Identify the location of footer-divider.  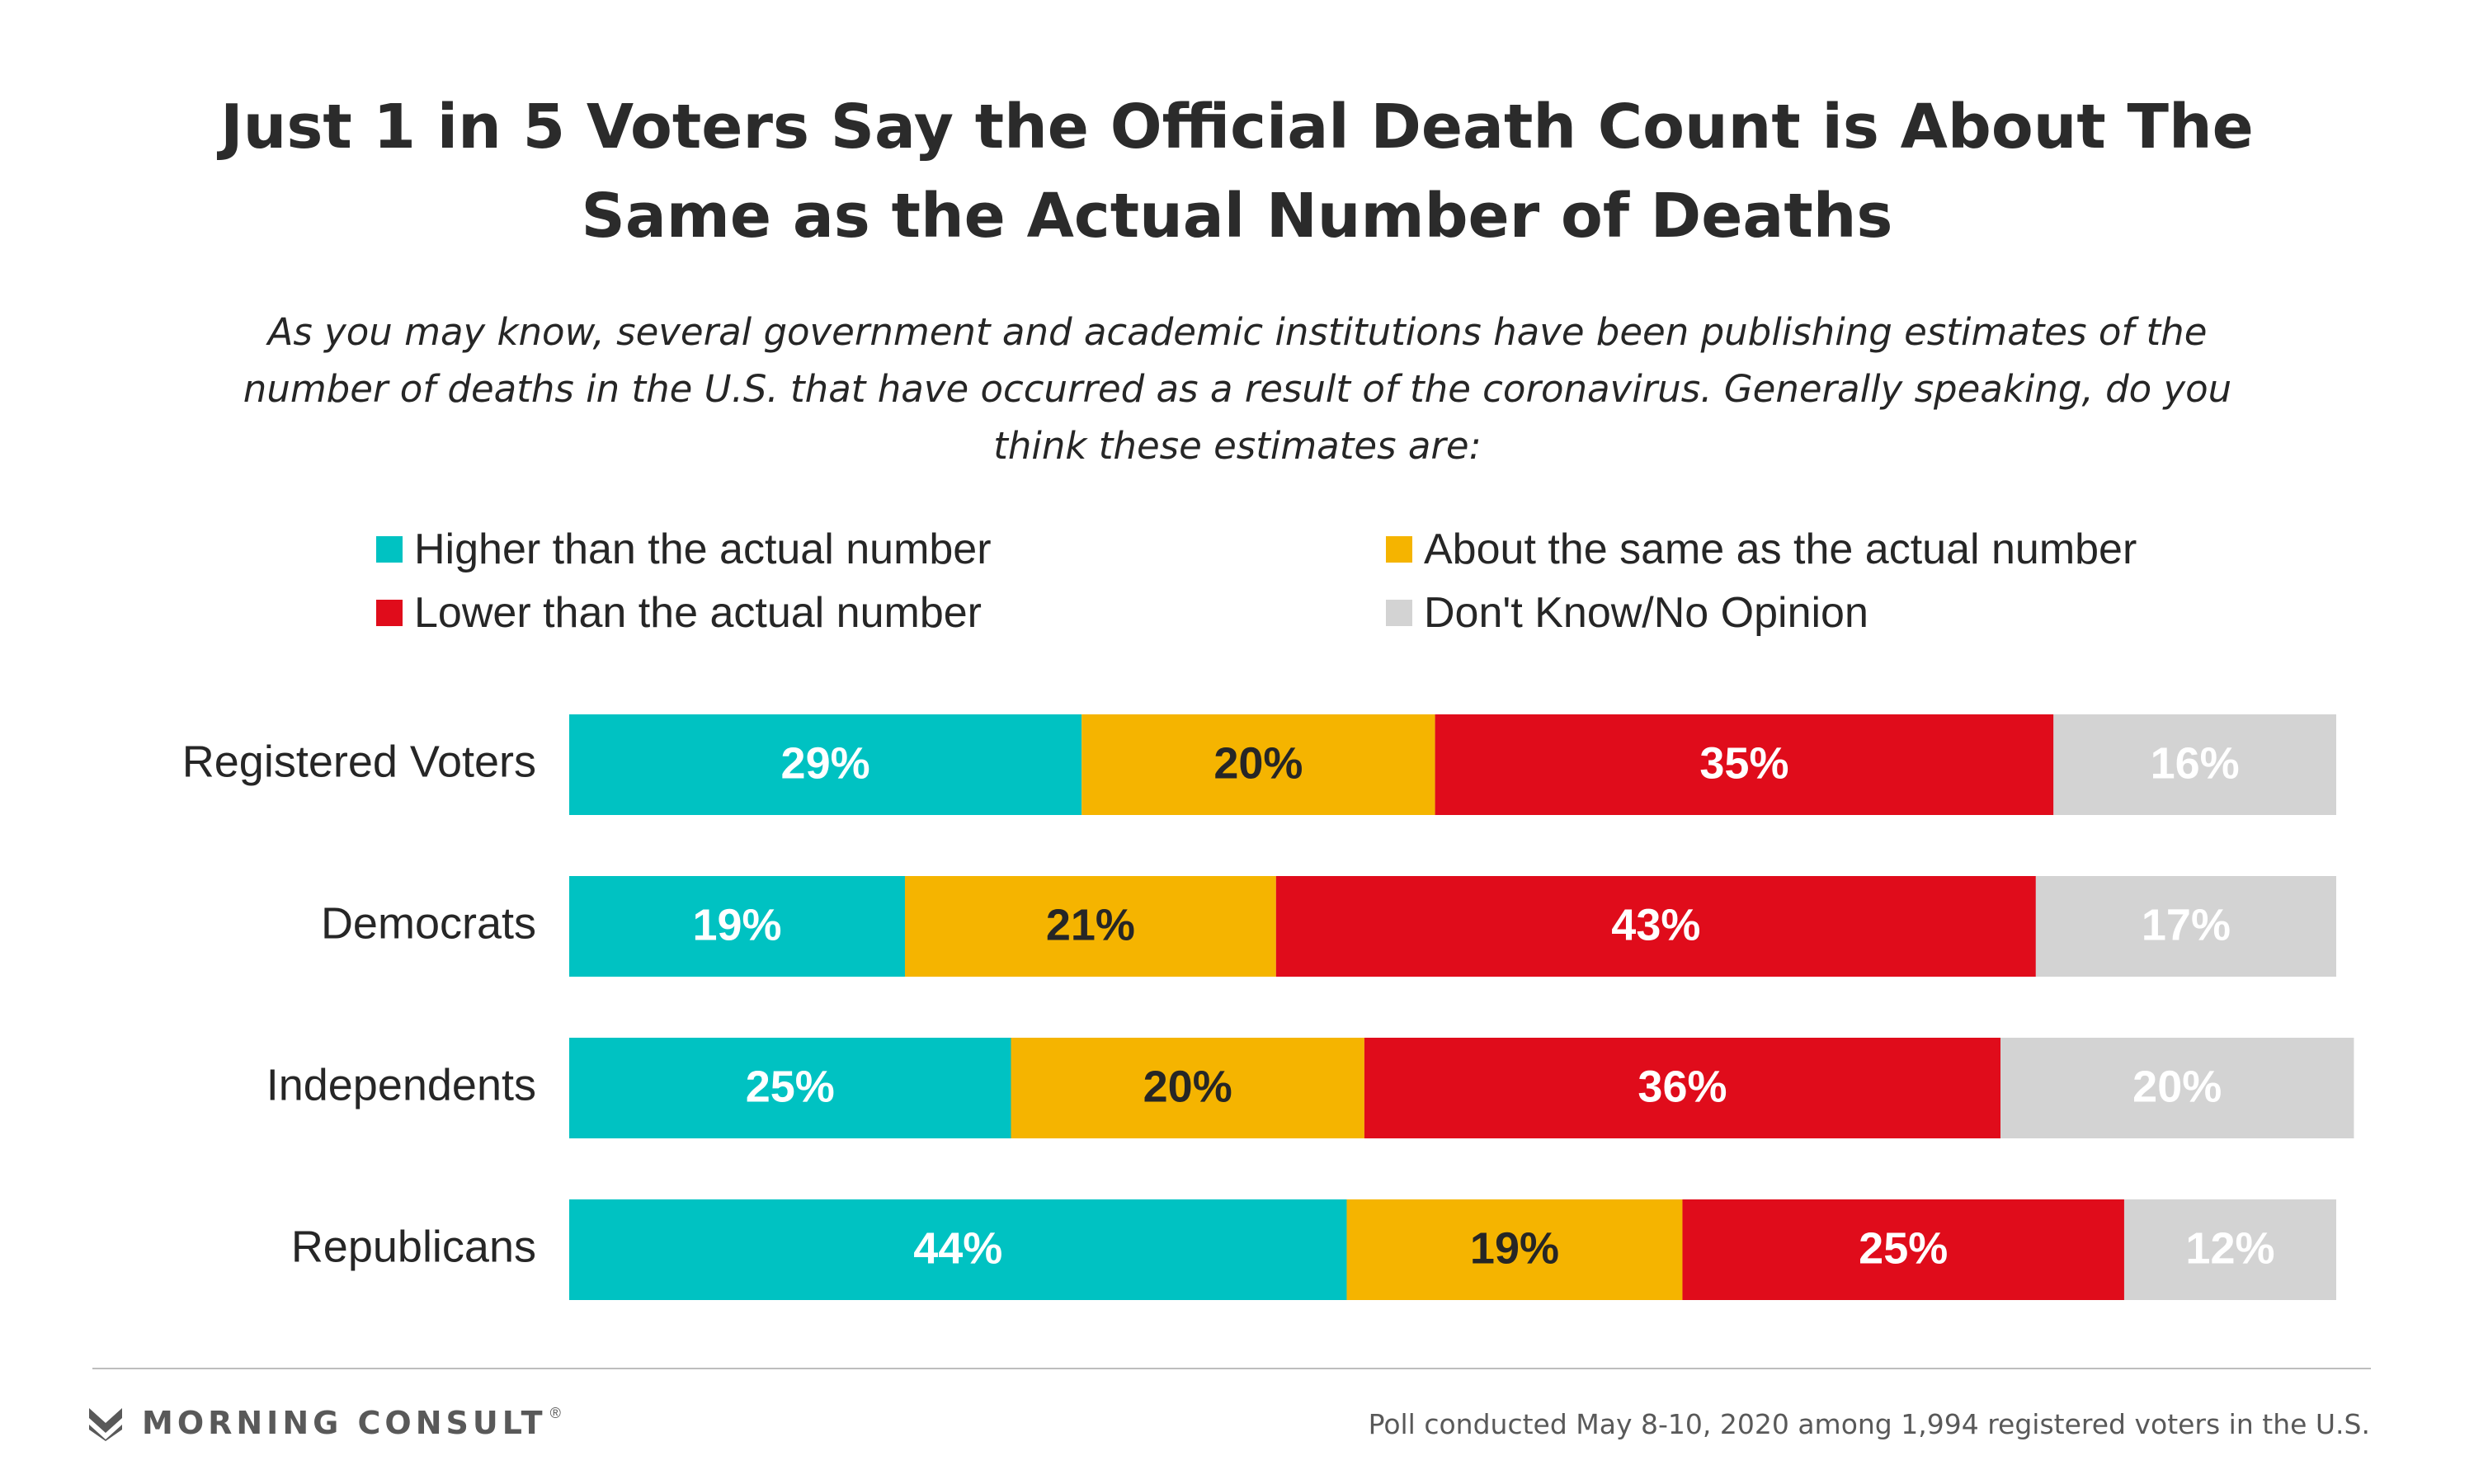
(1231, 1368).